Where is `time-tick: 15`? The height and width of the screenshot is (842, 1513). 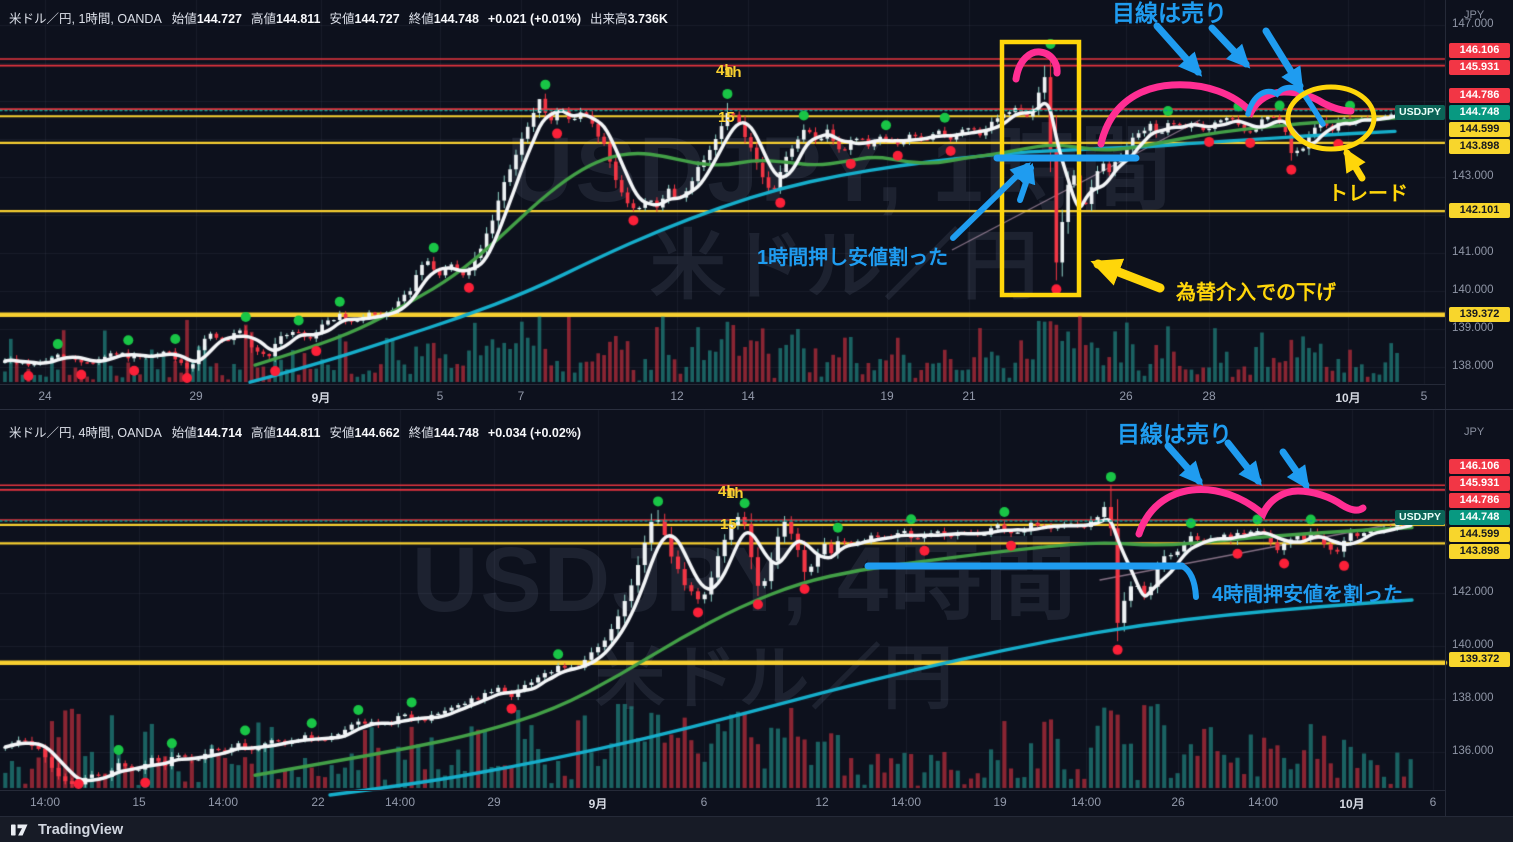
time-tick: 15 is located at coordinates (139, 802).